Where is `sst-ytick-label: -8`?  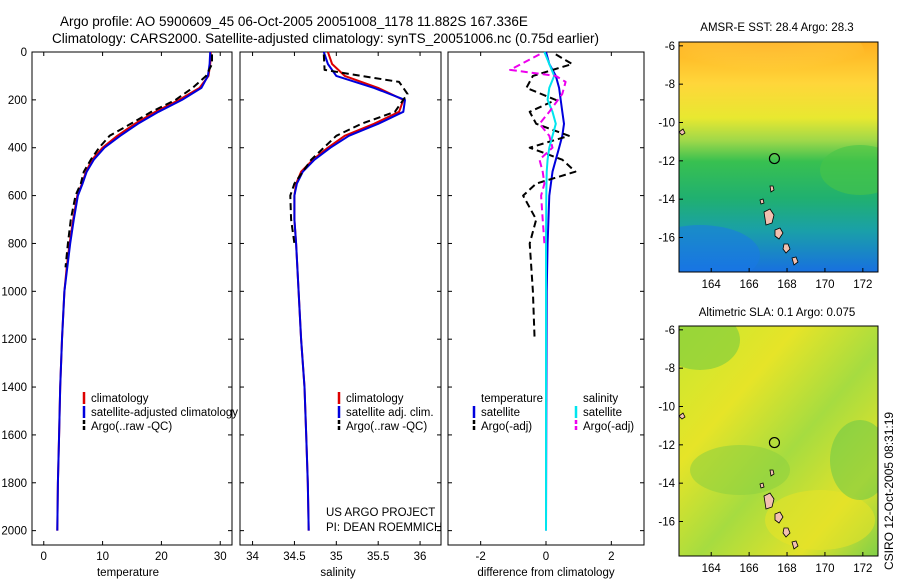
sst-ytick-label: -8 is located at coordinates (670, 85).